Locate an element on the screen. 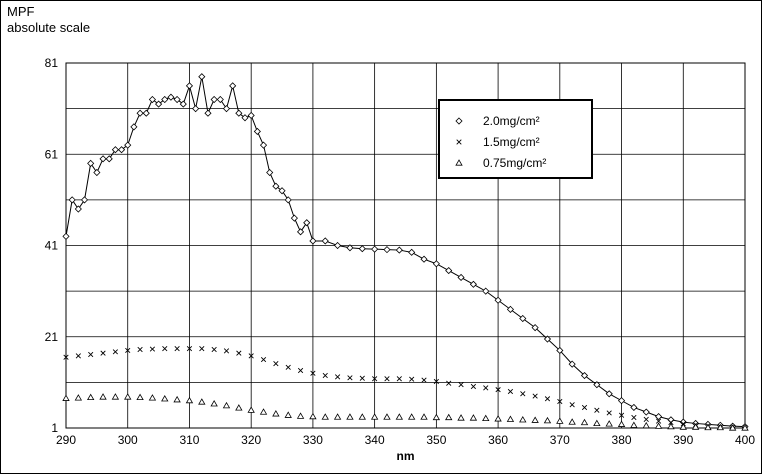 The width and height of the screenshot is (762, 474). x-tick-label: 390 is located at coordinates (683, 440).